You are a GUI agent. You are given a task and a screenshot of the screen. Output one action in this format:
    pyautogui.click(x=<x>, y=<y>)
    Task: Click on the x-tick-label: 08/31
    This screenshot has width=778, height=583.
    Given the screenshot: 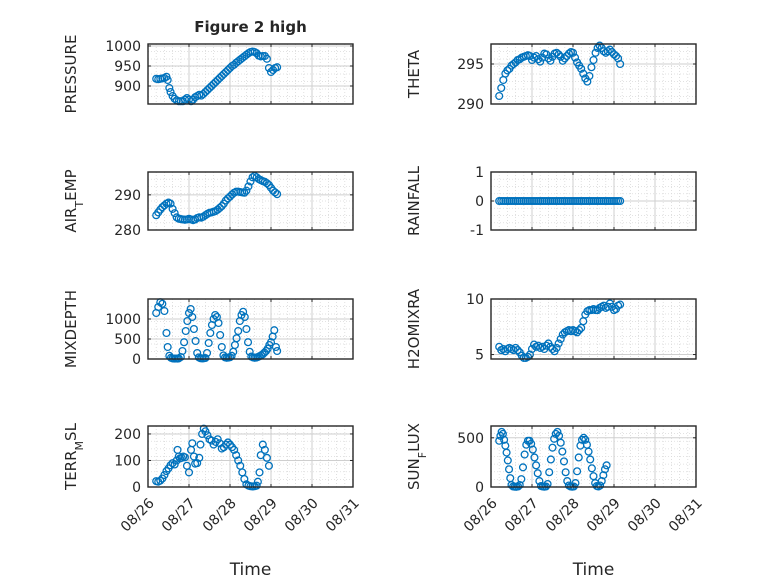 What is the action you would take?
    pyautogui.click(x=343, y=515)
    